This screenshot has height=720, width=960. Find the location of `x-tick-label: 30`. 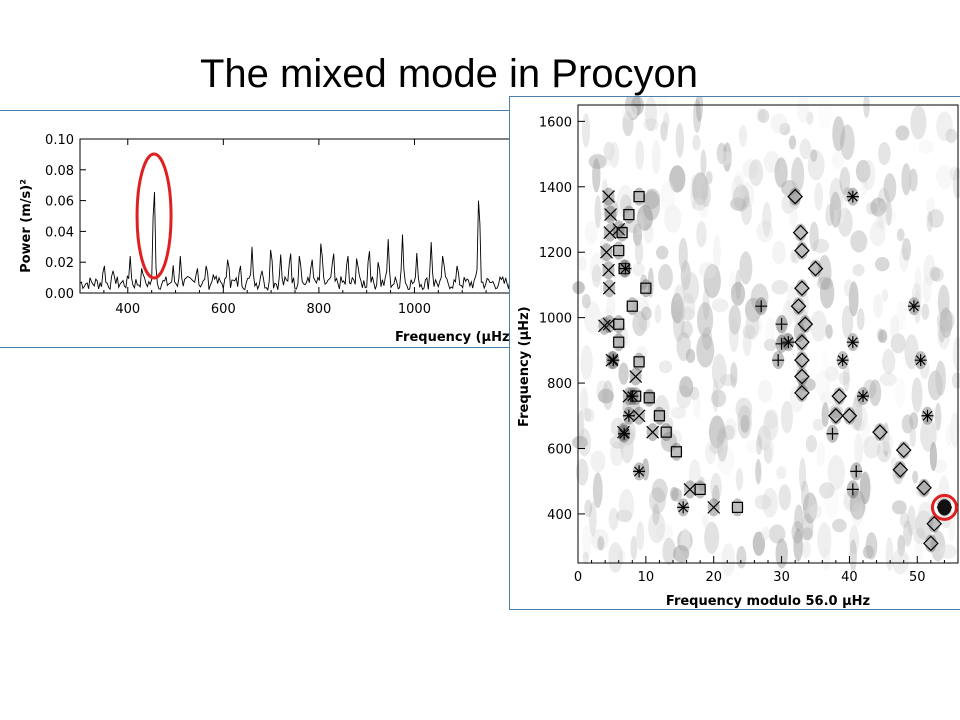

x-tick-label: 30 is located at coordinates (781, 577).